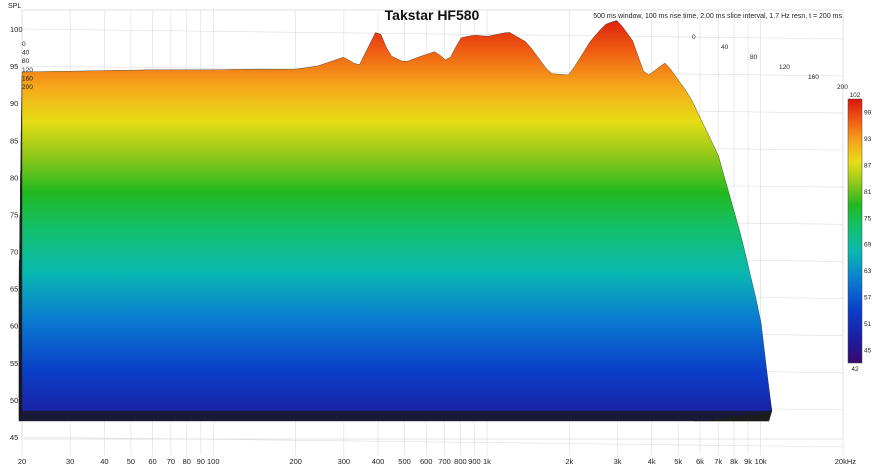 The image size is (877, 473). What do you see at coordinates (868, 245) in the screenshot?
I see `colorbar-tick-label: 69` at bounding box center [868, 245].